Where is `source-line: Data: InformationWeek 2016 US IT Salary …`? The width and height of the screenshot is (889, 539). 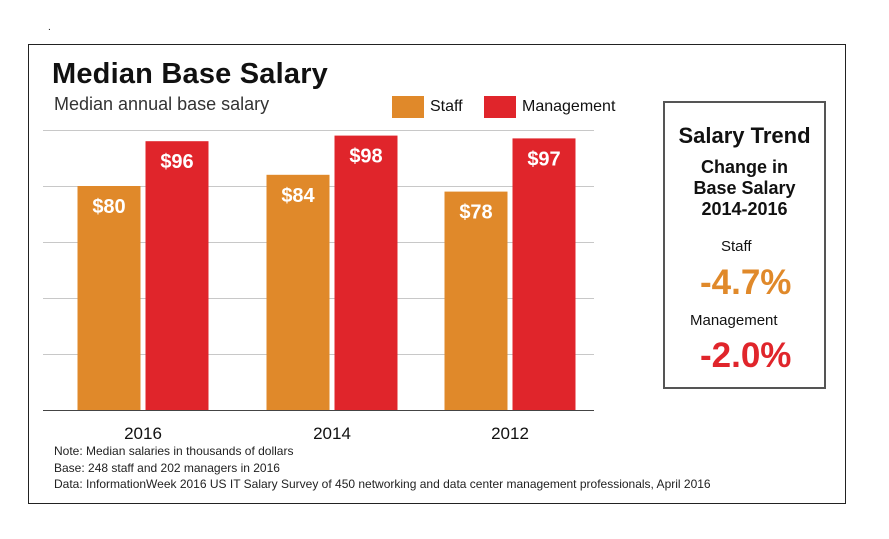
source-line: Data: InformationWeek 2016 US IT Salary … is located at coordinates (382, 484).